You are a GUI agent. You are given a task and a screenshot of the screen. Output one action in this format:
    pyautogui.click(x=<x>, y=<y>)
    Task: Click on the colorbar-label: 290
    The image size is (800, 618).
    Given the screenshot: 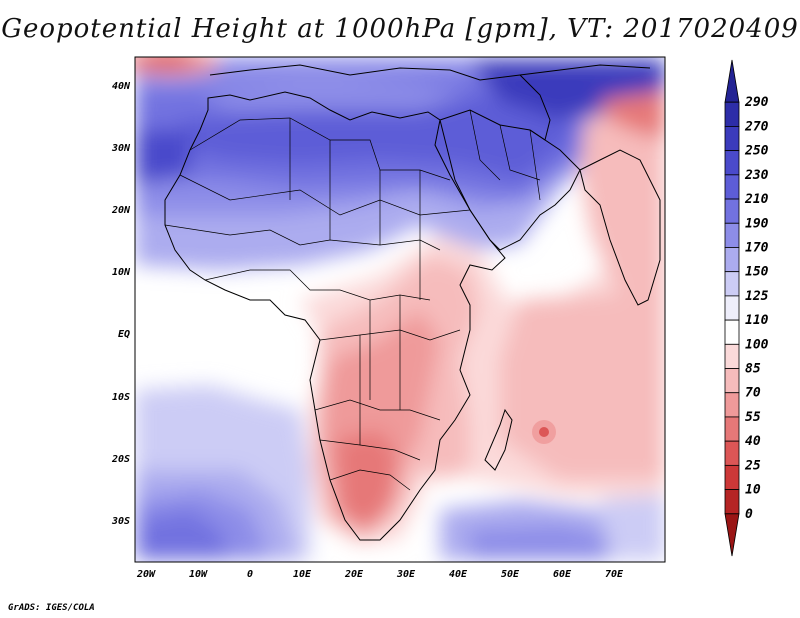 What is the action you would take?
    pyautogui.click(x=756, y=102)
    